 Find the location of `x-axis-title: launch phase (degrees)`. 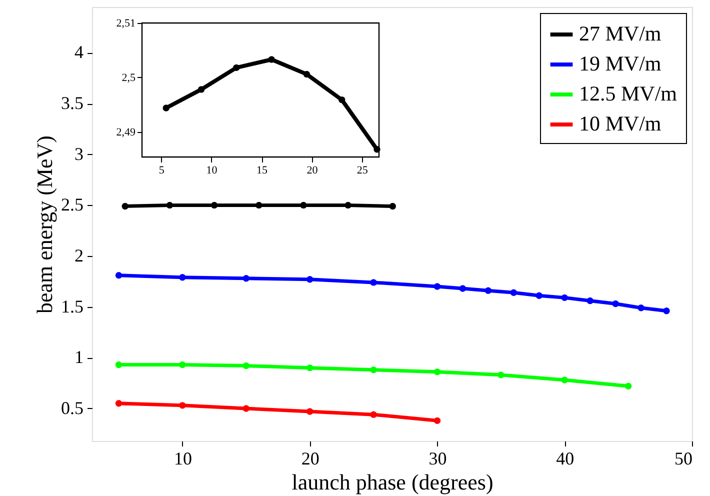

x-axis-title: launch phase (degrees) is located at coordinates (393, 482).